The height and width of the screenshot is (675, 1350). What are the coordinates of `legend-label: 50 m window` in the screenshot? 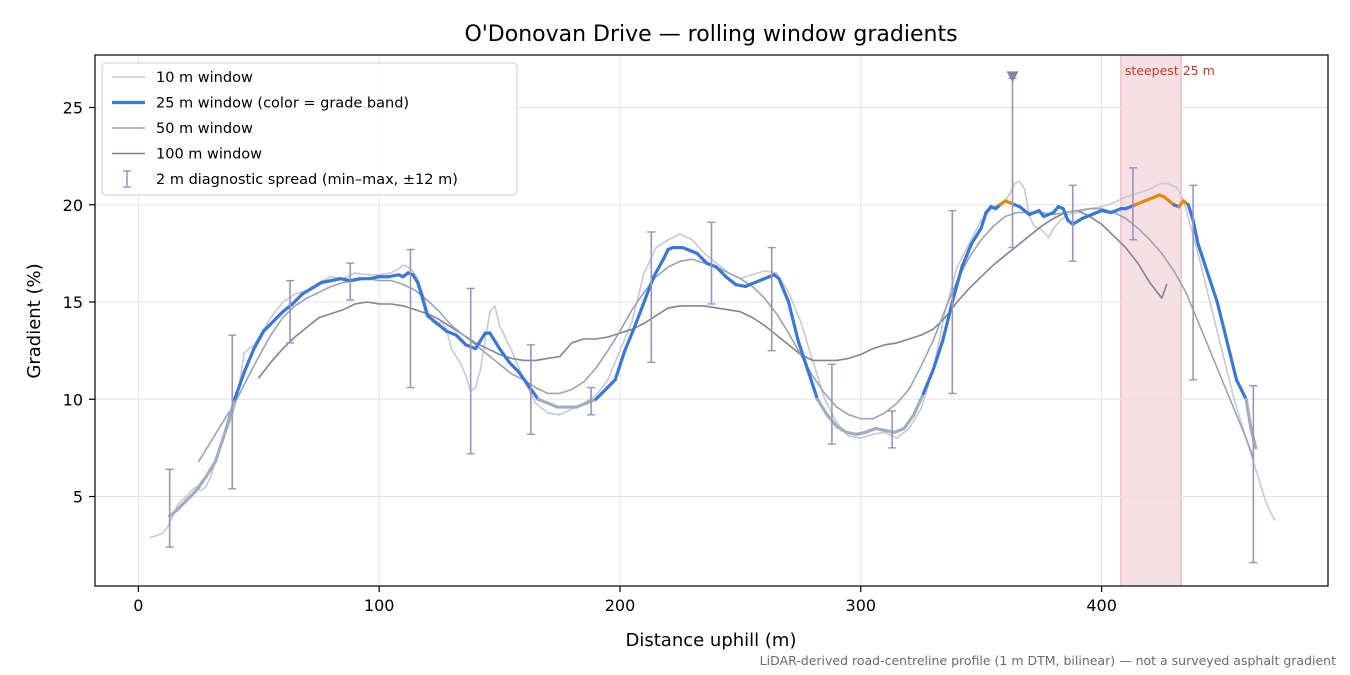 It's located at (204, 129).